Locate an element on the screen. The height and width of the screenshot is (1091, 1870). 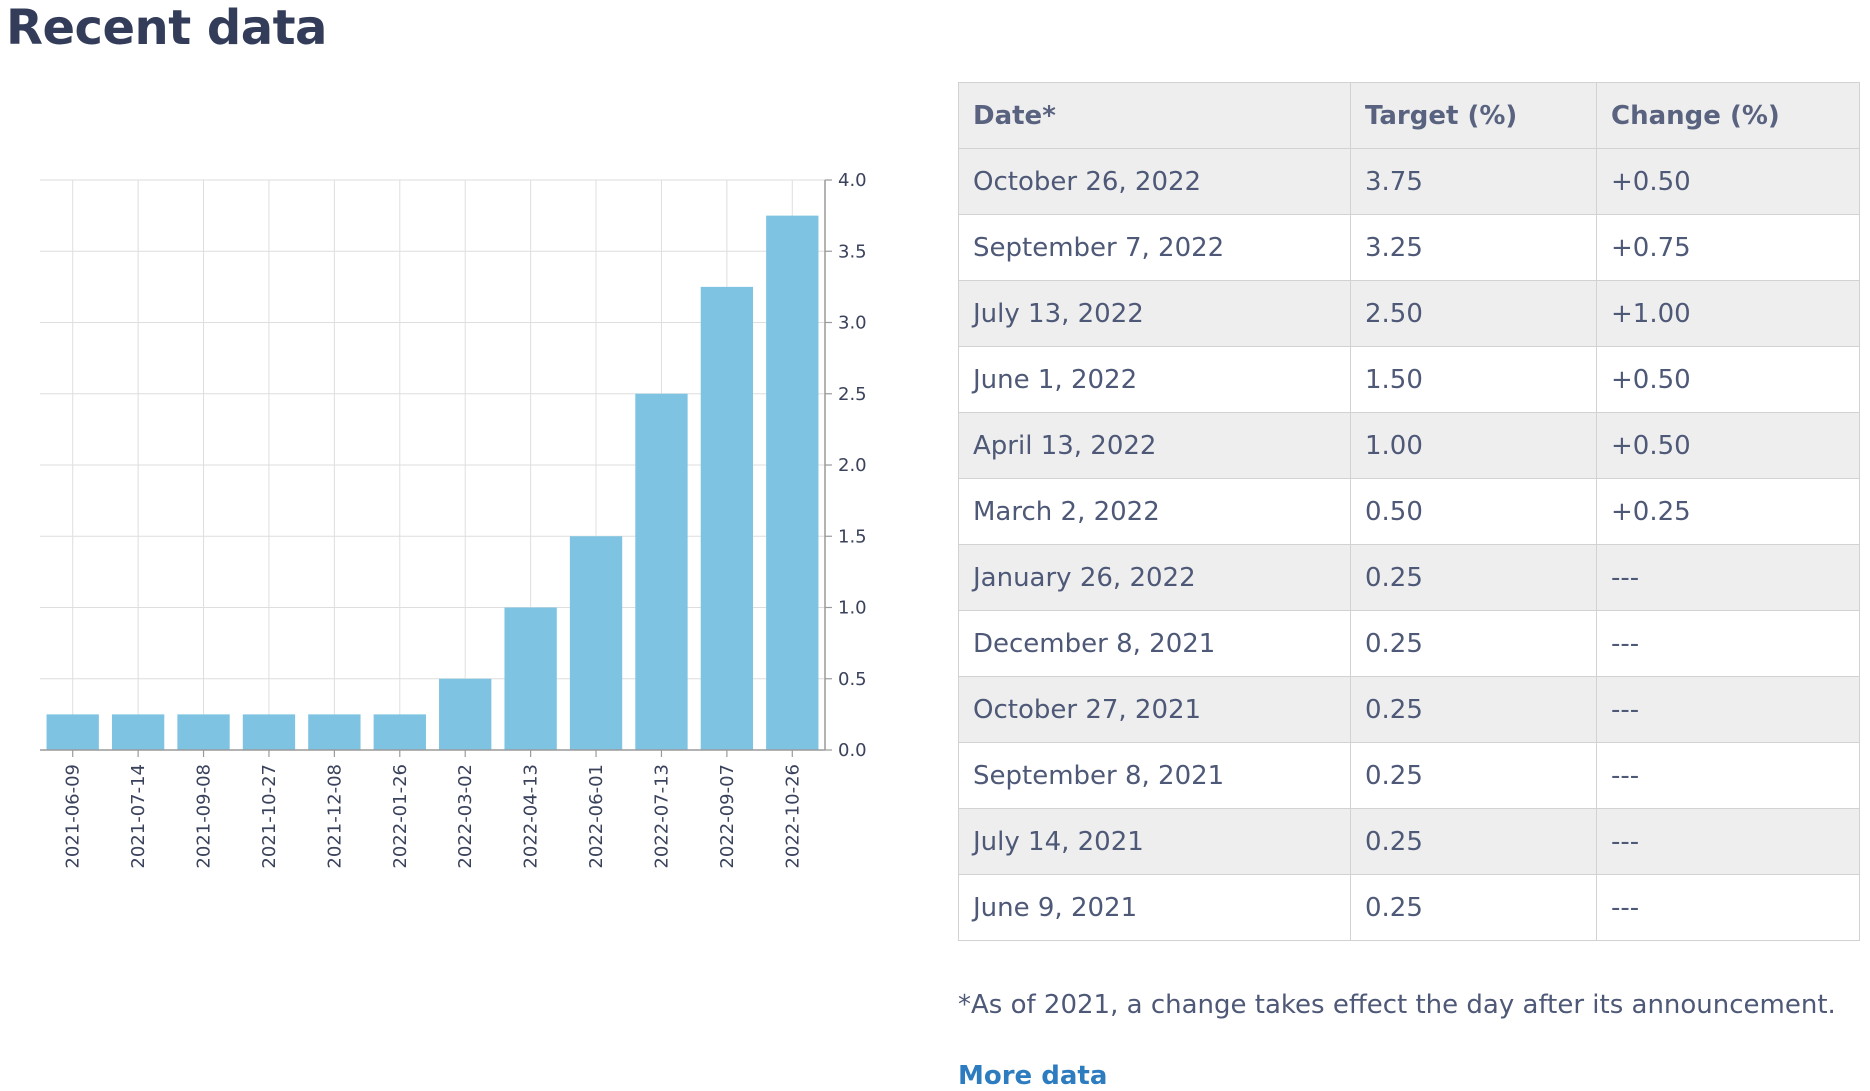
cell-date: October 26, 2022 is located at coordinates (1154, 181).